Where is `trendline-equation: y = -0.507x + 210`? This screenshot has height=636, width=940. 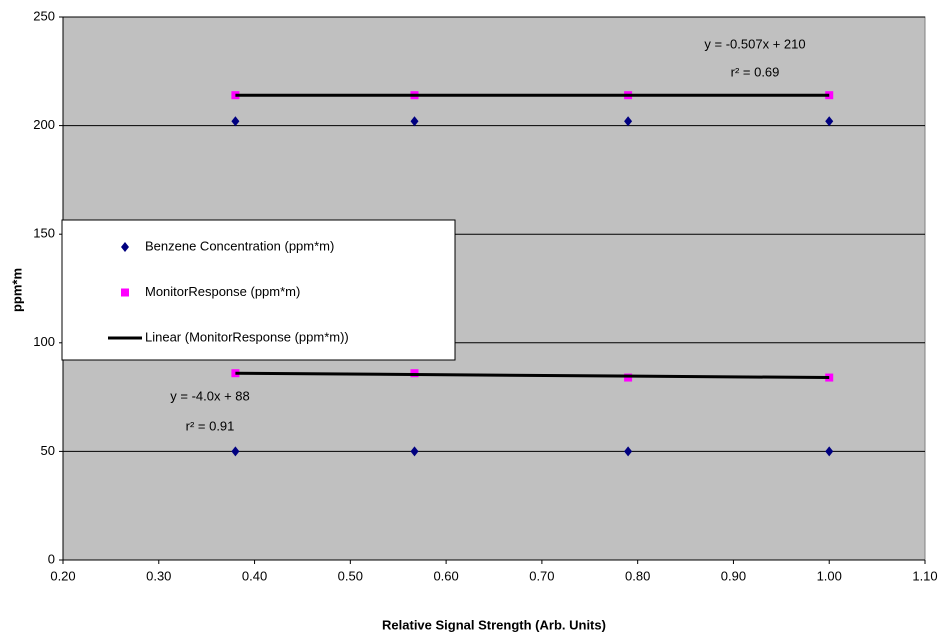 trendline-equation: y = -0.507x + 210 is located at coordinates (754, 43).